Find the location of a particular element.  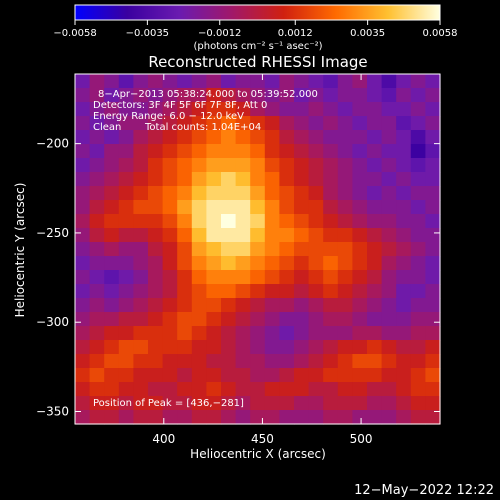

colorbar-units-label: (photons cm⁻² s⁻¹ asec⁻²) is located at coordinates (257, 46).